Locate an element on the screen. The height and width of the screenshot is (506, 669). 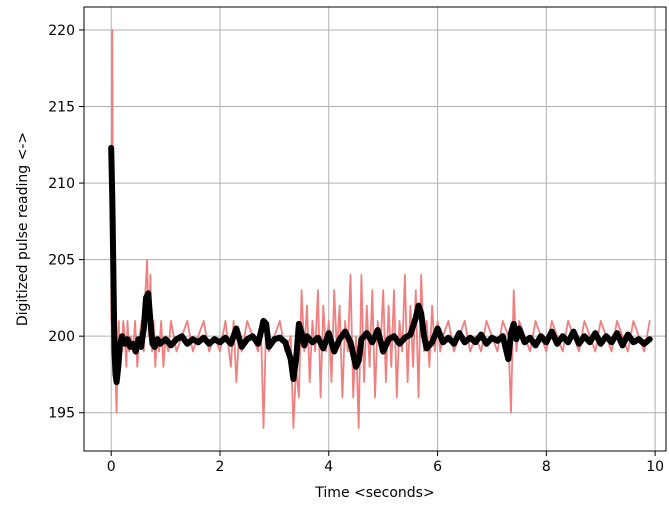
x-tick-label: 0 is located at coordinates (111, 467).